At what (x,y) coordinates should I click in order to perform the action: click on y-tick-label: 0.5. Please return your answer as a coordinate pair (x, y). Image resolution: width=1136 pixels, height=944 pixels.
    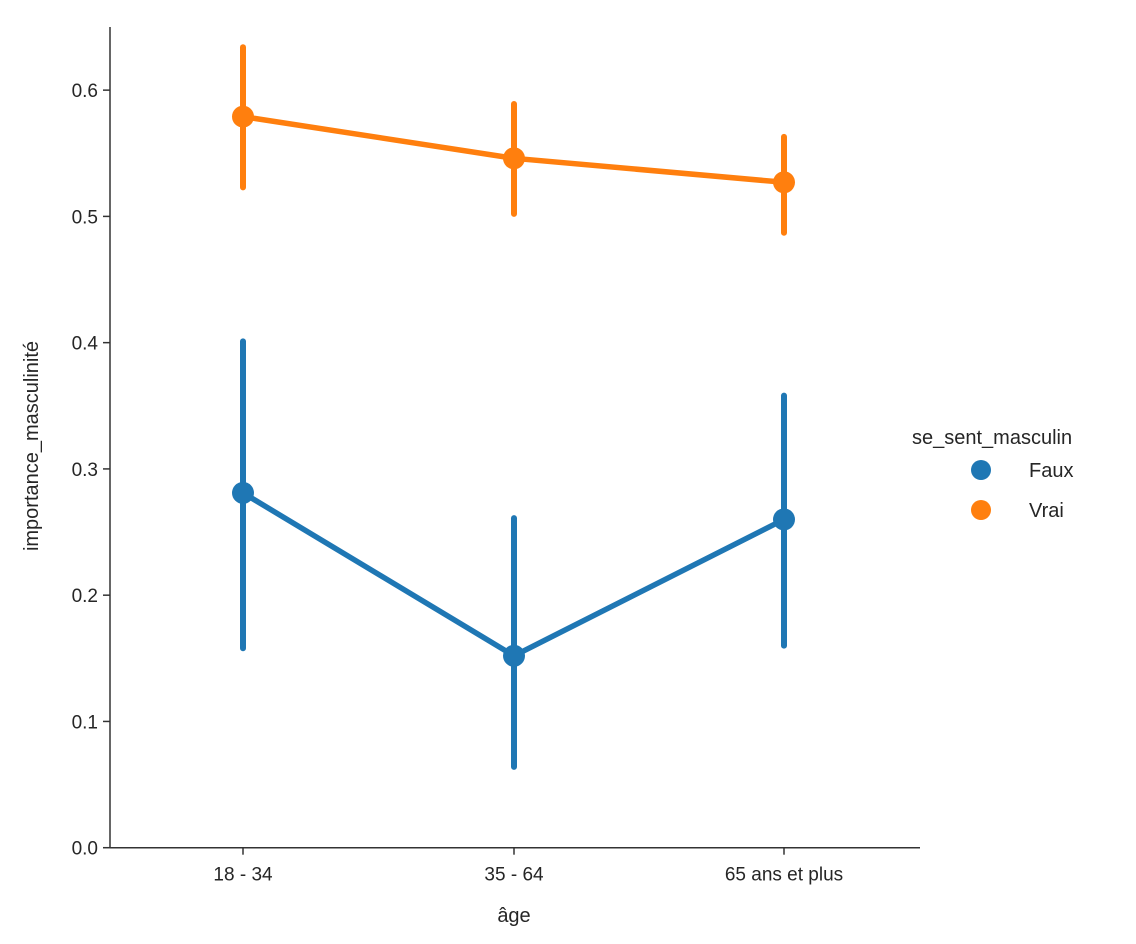
    Looking at the image, I should click on (85, 217).